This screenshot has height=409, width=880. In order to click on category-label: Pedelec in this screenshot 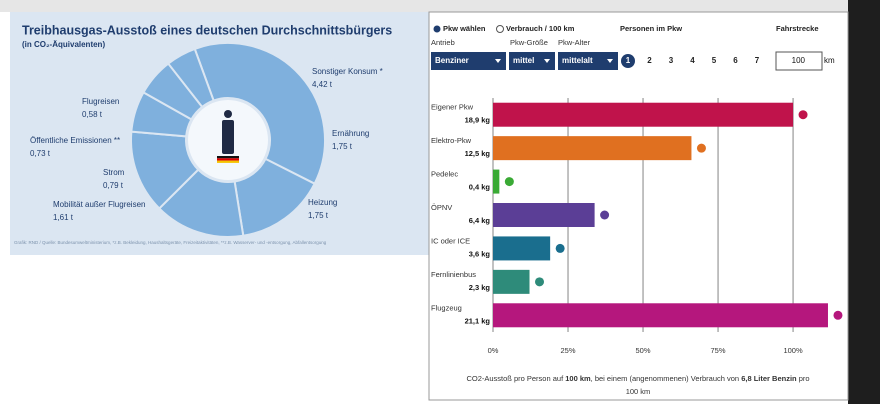, I will do `click(444, 174)`.